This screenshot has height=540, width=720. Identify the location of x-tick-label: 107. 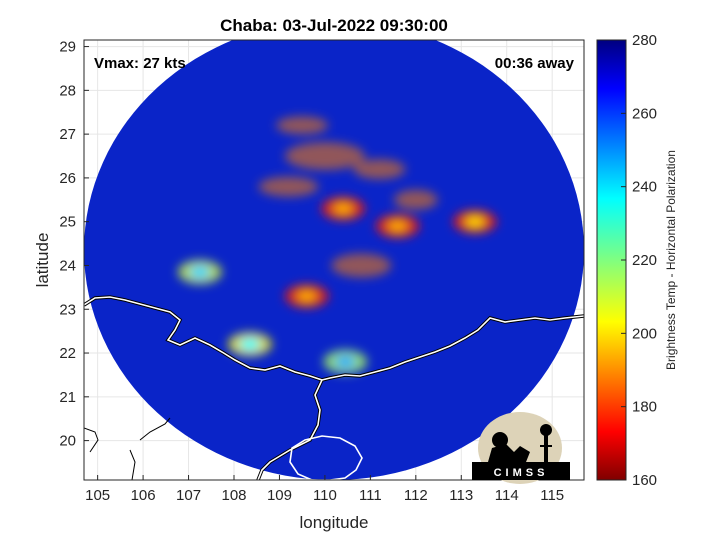
(188, 495).